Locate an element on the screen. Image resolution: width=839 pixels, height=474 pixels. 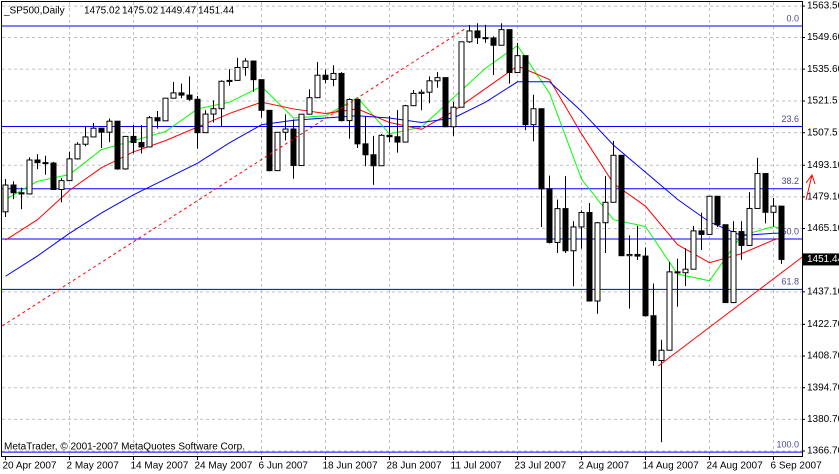
y-tick-label: 1563.50 is located at coordinates (823, 6).